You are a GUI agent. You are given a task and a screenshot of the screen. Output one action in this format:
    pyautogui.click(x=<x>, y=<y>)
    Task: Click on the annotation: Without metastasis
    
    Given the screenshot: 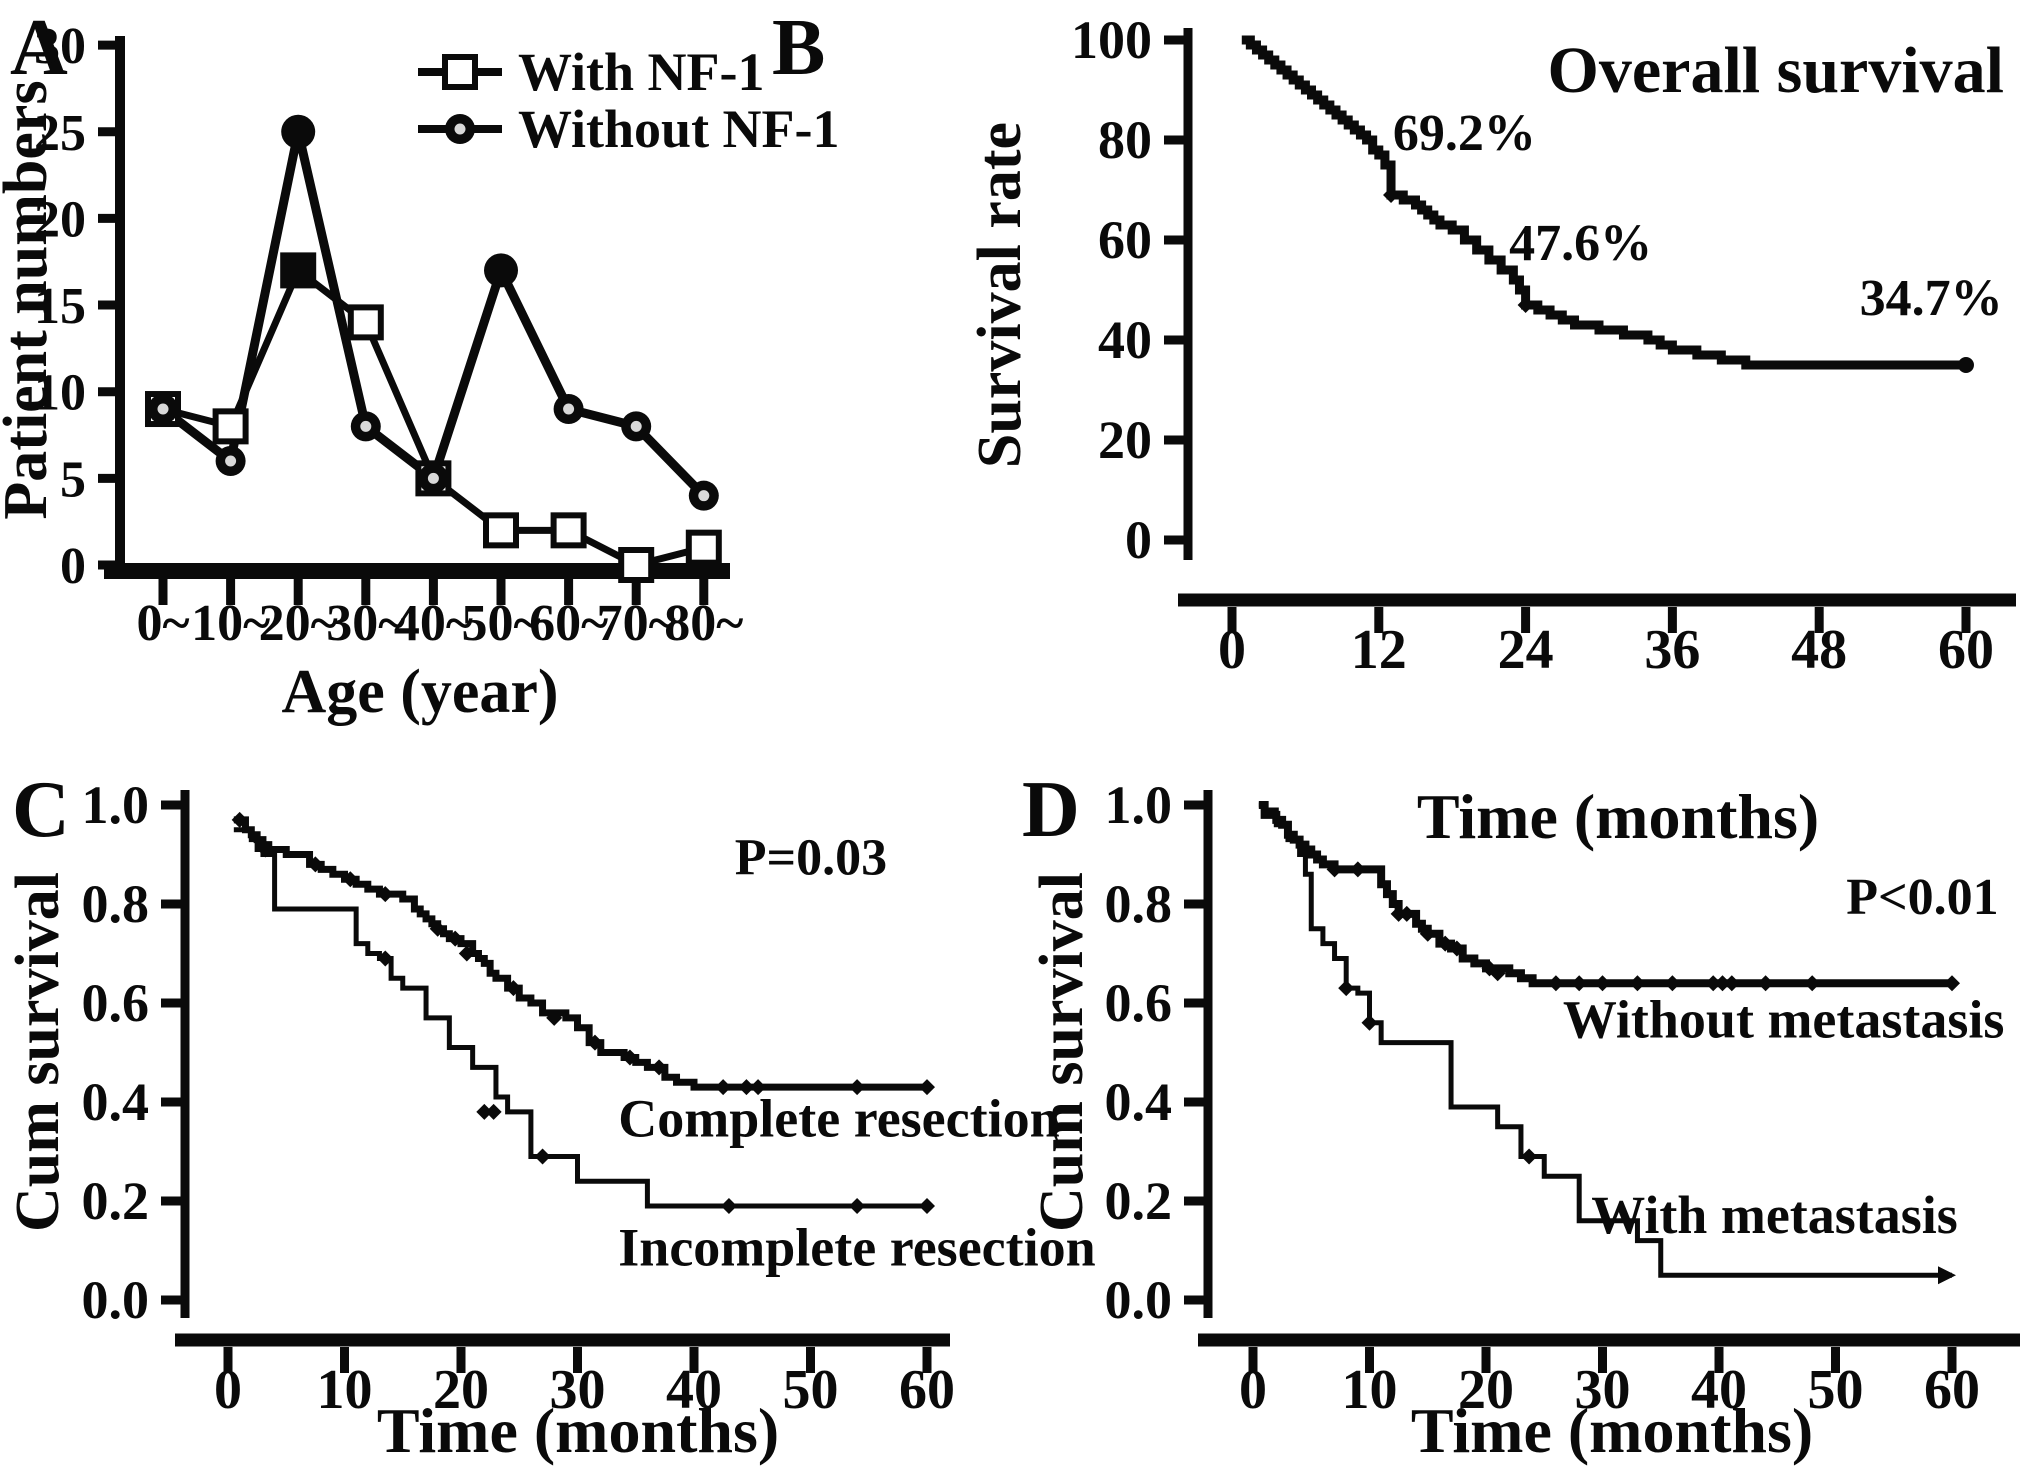 What is the action you would take?
    pyautogui.click(x=1784, y=1020)
    